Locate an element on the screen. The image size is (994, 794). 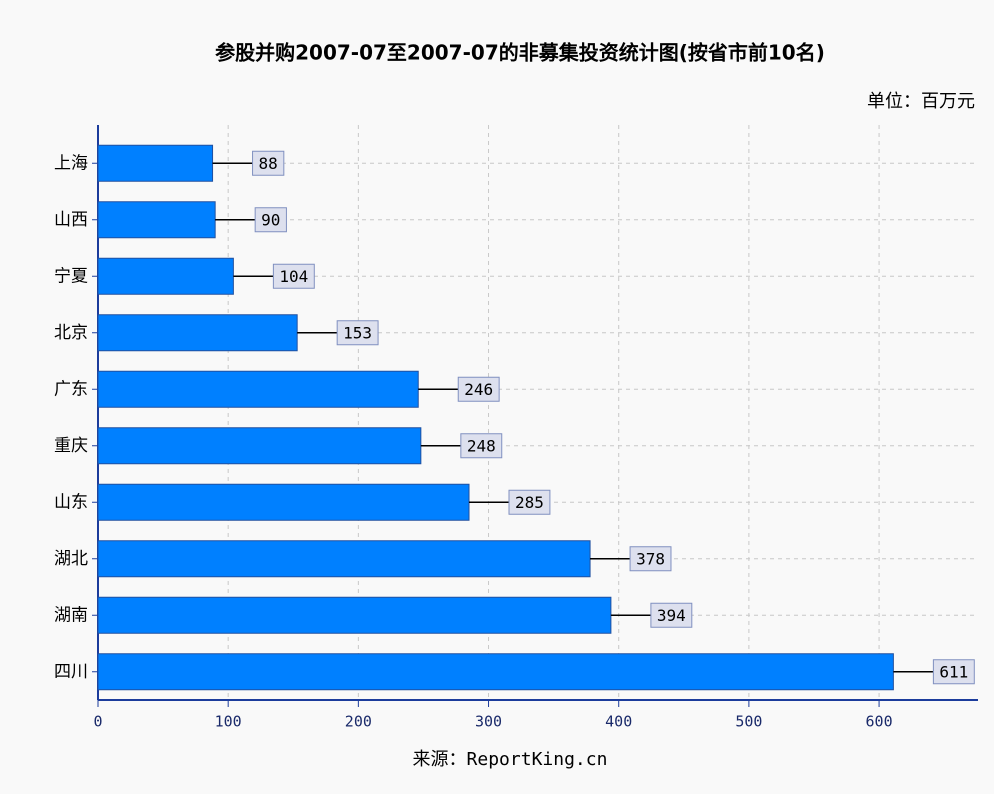
value-label: 90 is located at coordinates (270, 219).